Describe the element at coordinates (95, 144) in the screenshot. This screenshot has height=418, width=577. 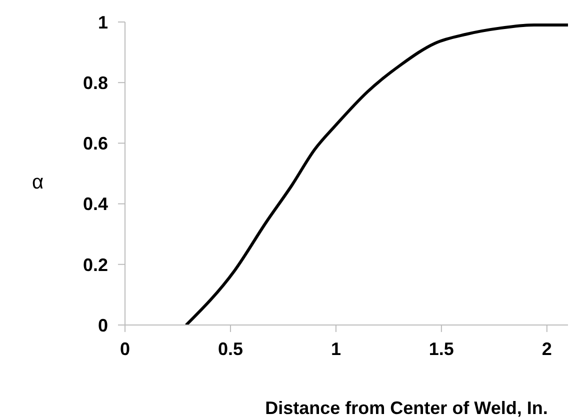
I see `y-tick-label: 0.6` at that location.